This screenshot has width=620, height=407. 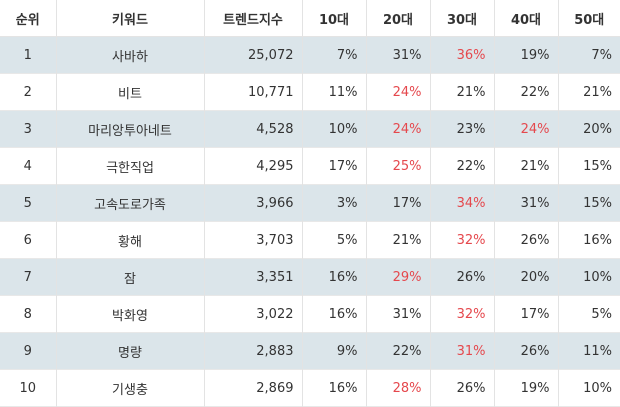 What do you see at coordinates (525, 277) in the screenshot?
I see `cell-p40: 20%` at bounding box center [525, 277].